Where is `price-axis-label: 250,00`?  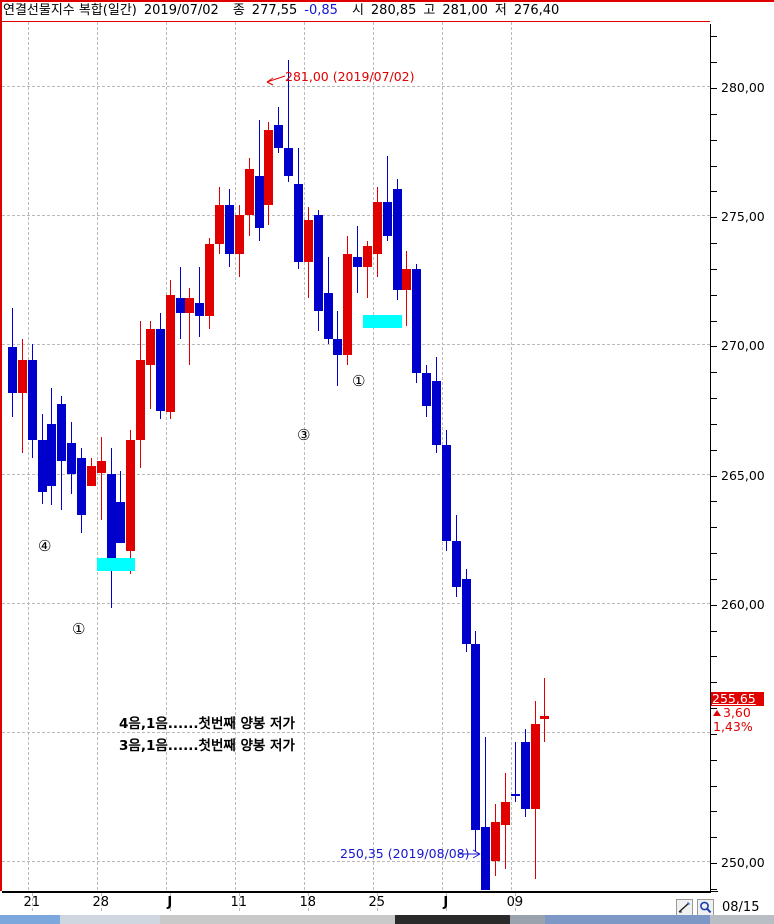 price-axis-label: 250,00 is located at coordinates (743, 862).